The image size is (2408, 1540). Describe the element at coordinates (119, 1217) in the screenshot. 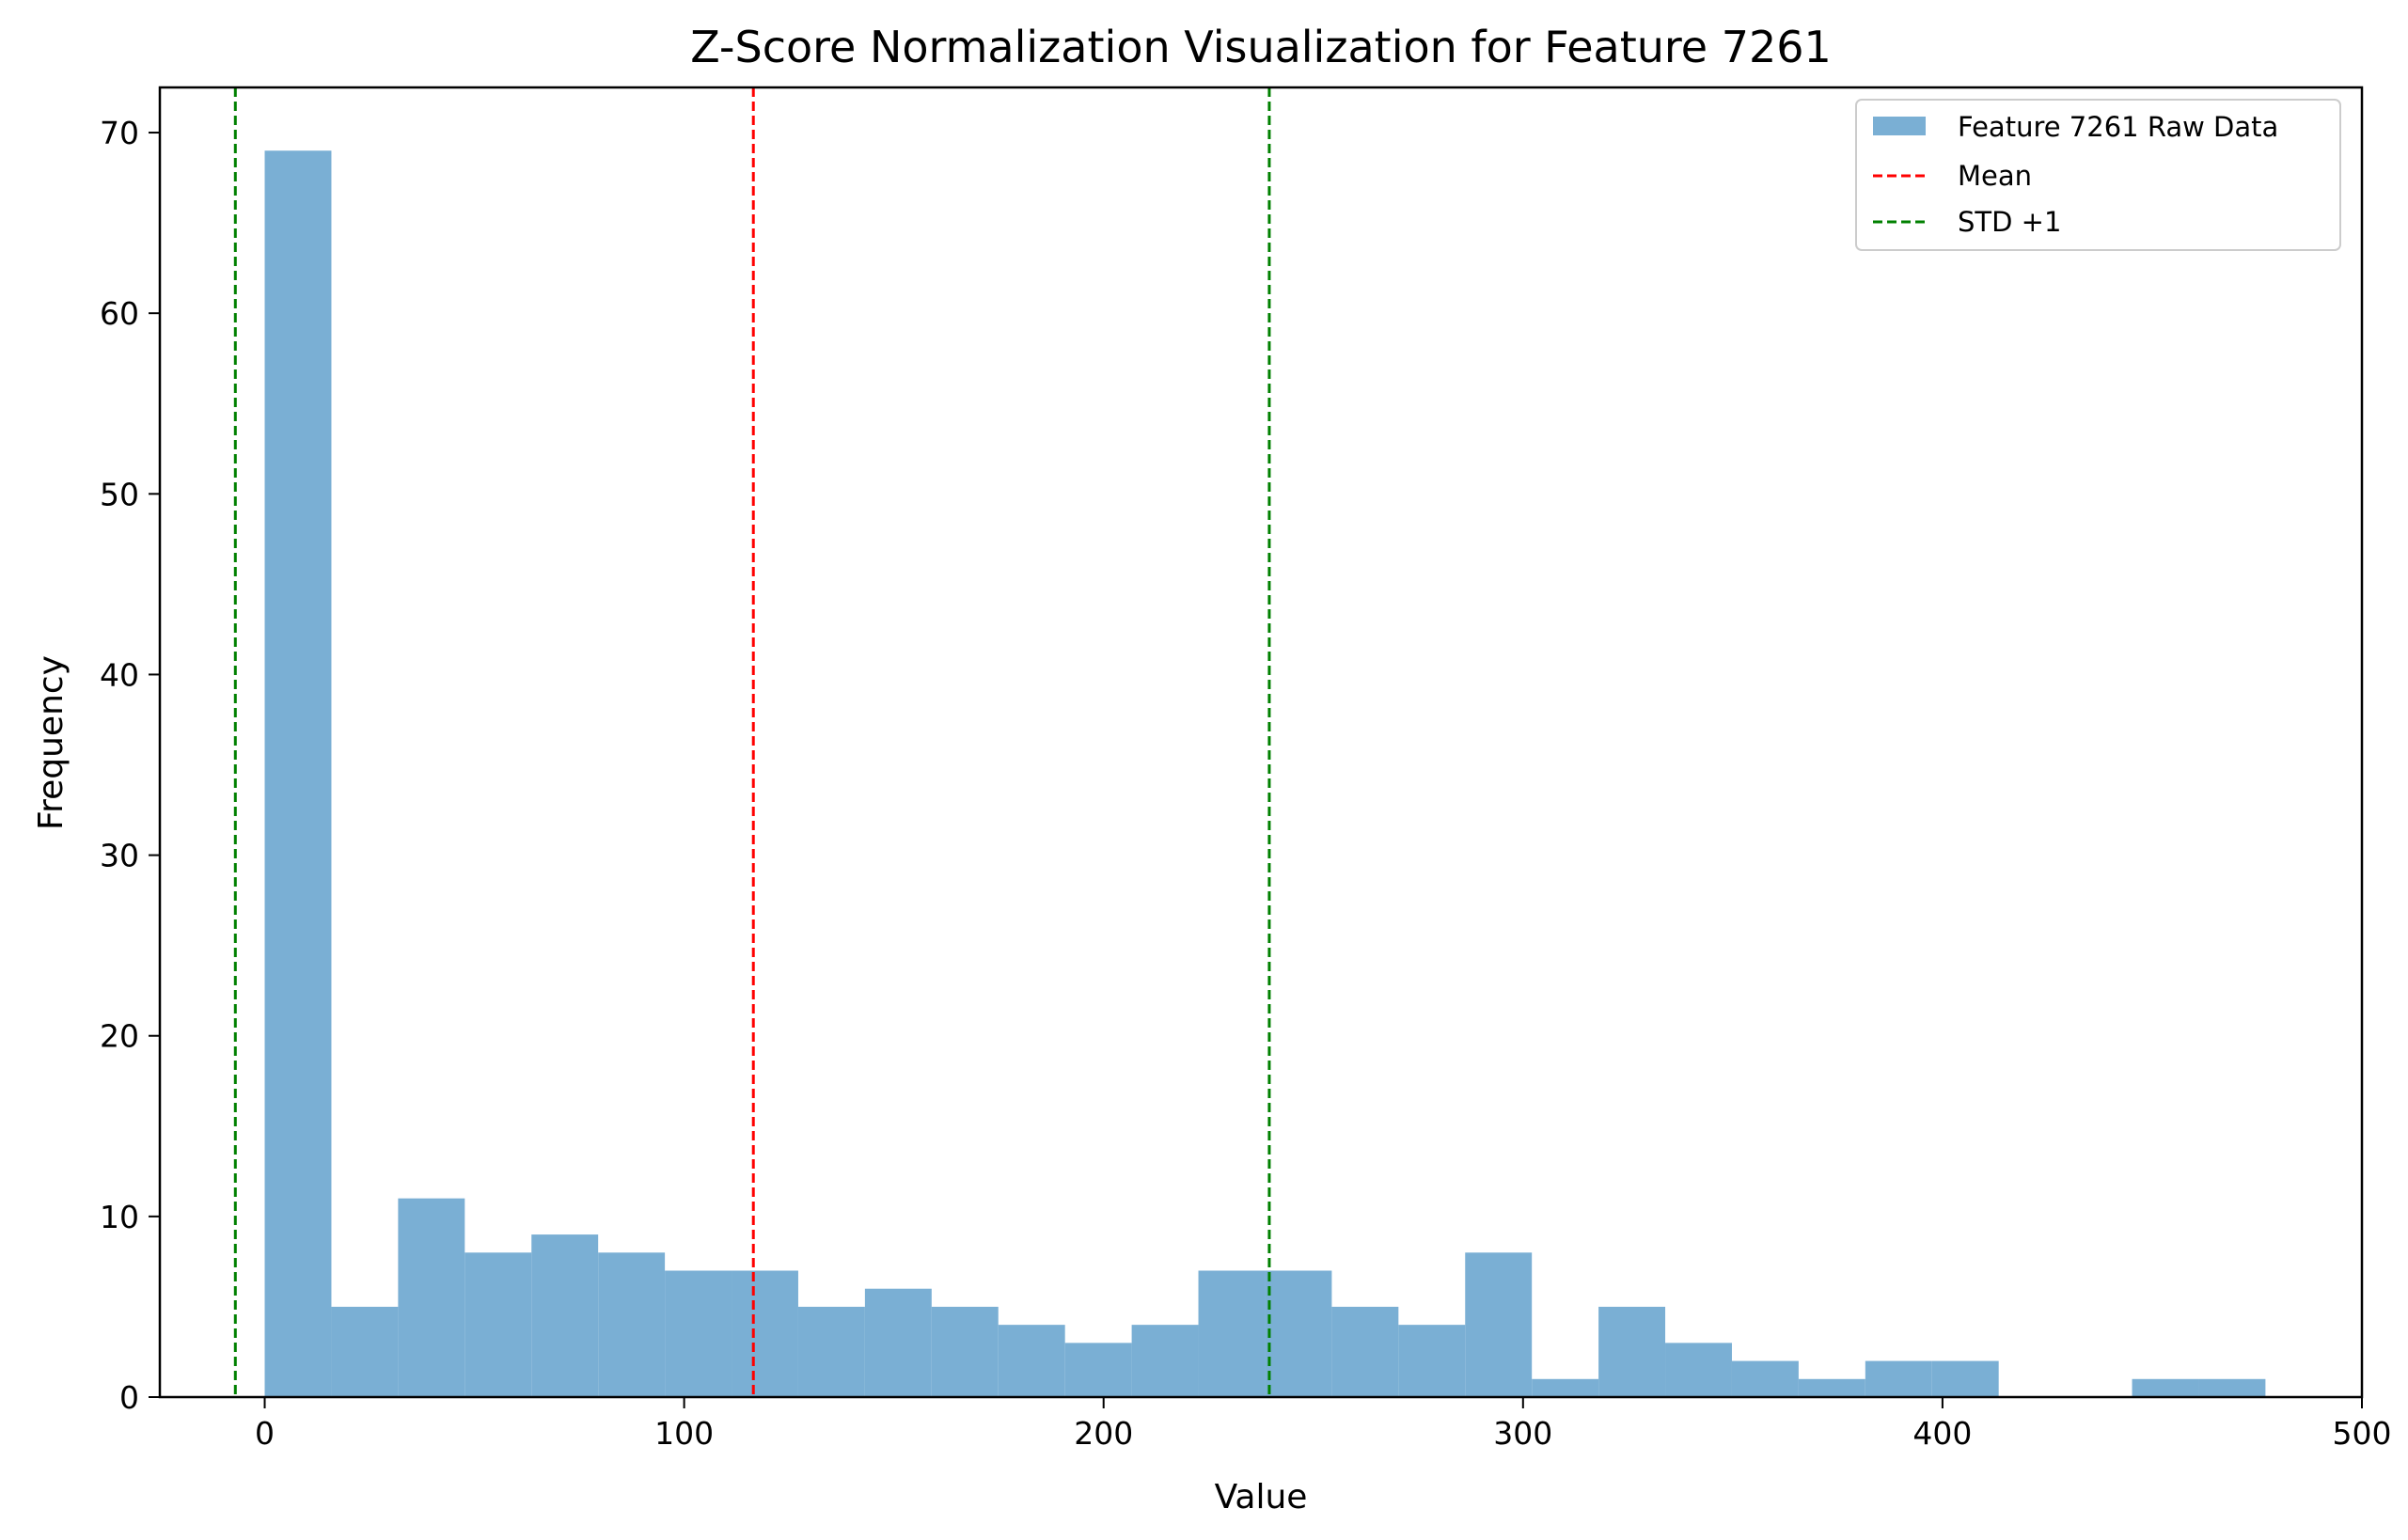

I see `y-tick-label: 10` at that location.